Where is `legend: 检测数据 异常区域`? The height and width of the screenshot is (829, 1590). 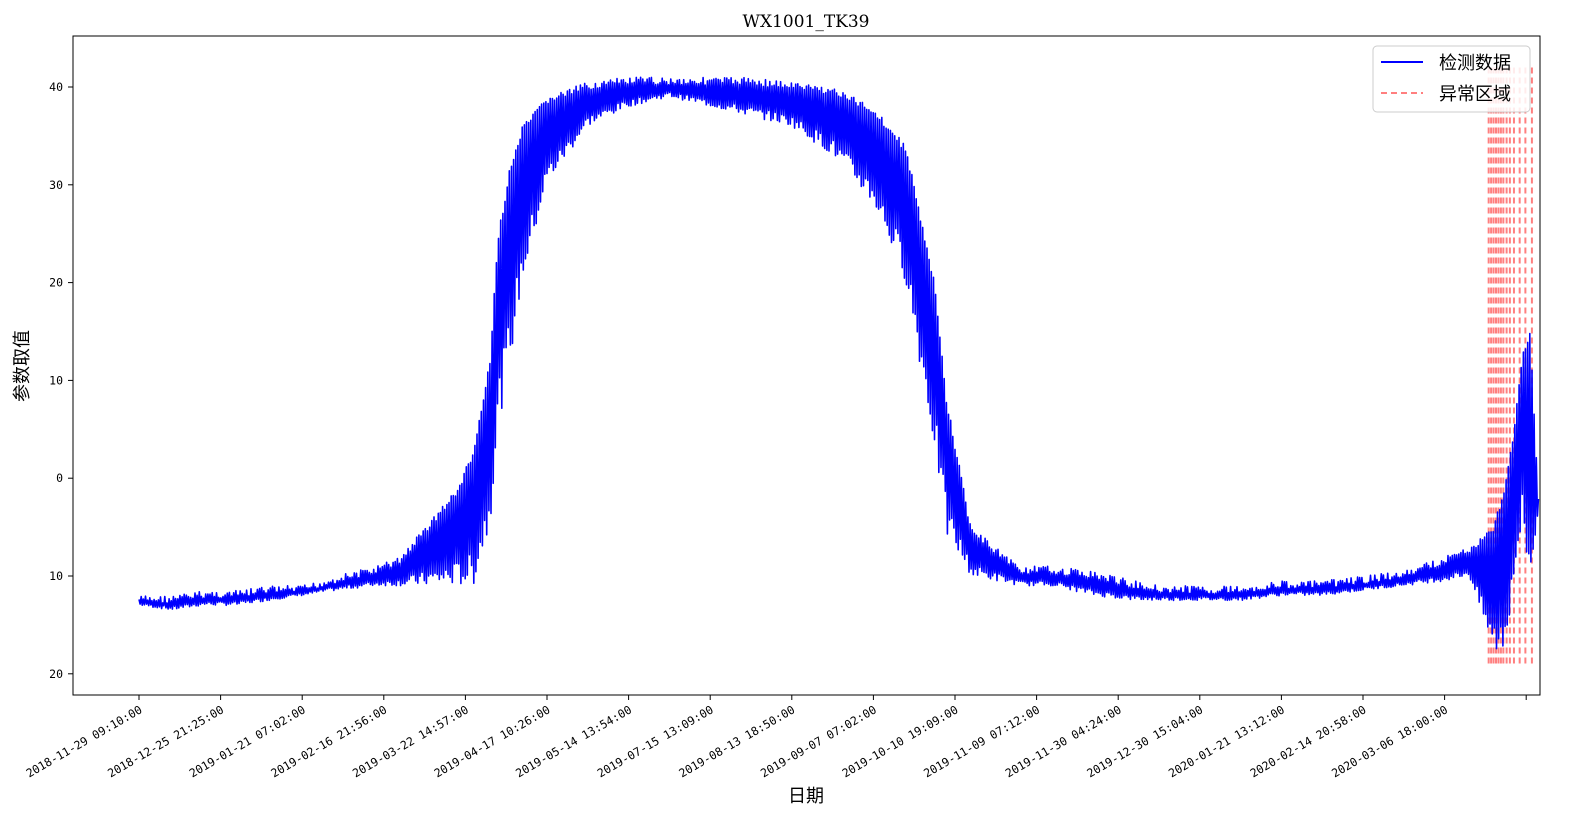 legend: 检测数据 异常区域 is located at coordinates (1451, 79).